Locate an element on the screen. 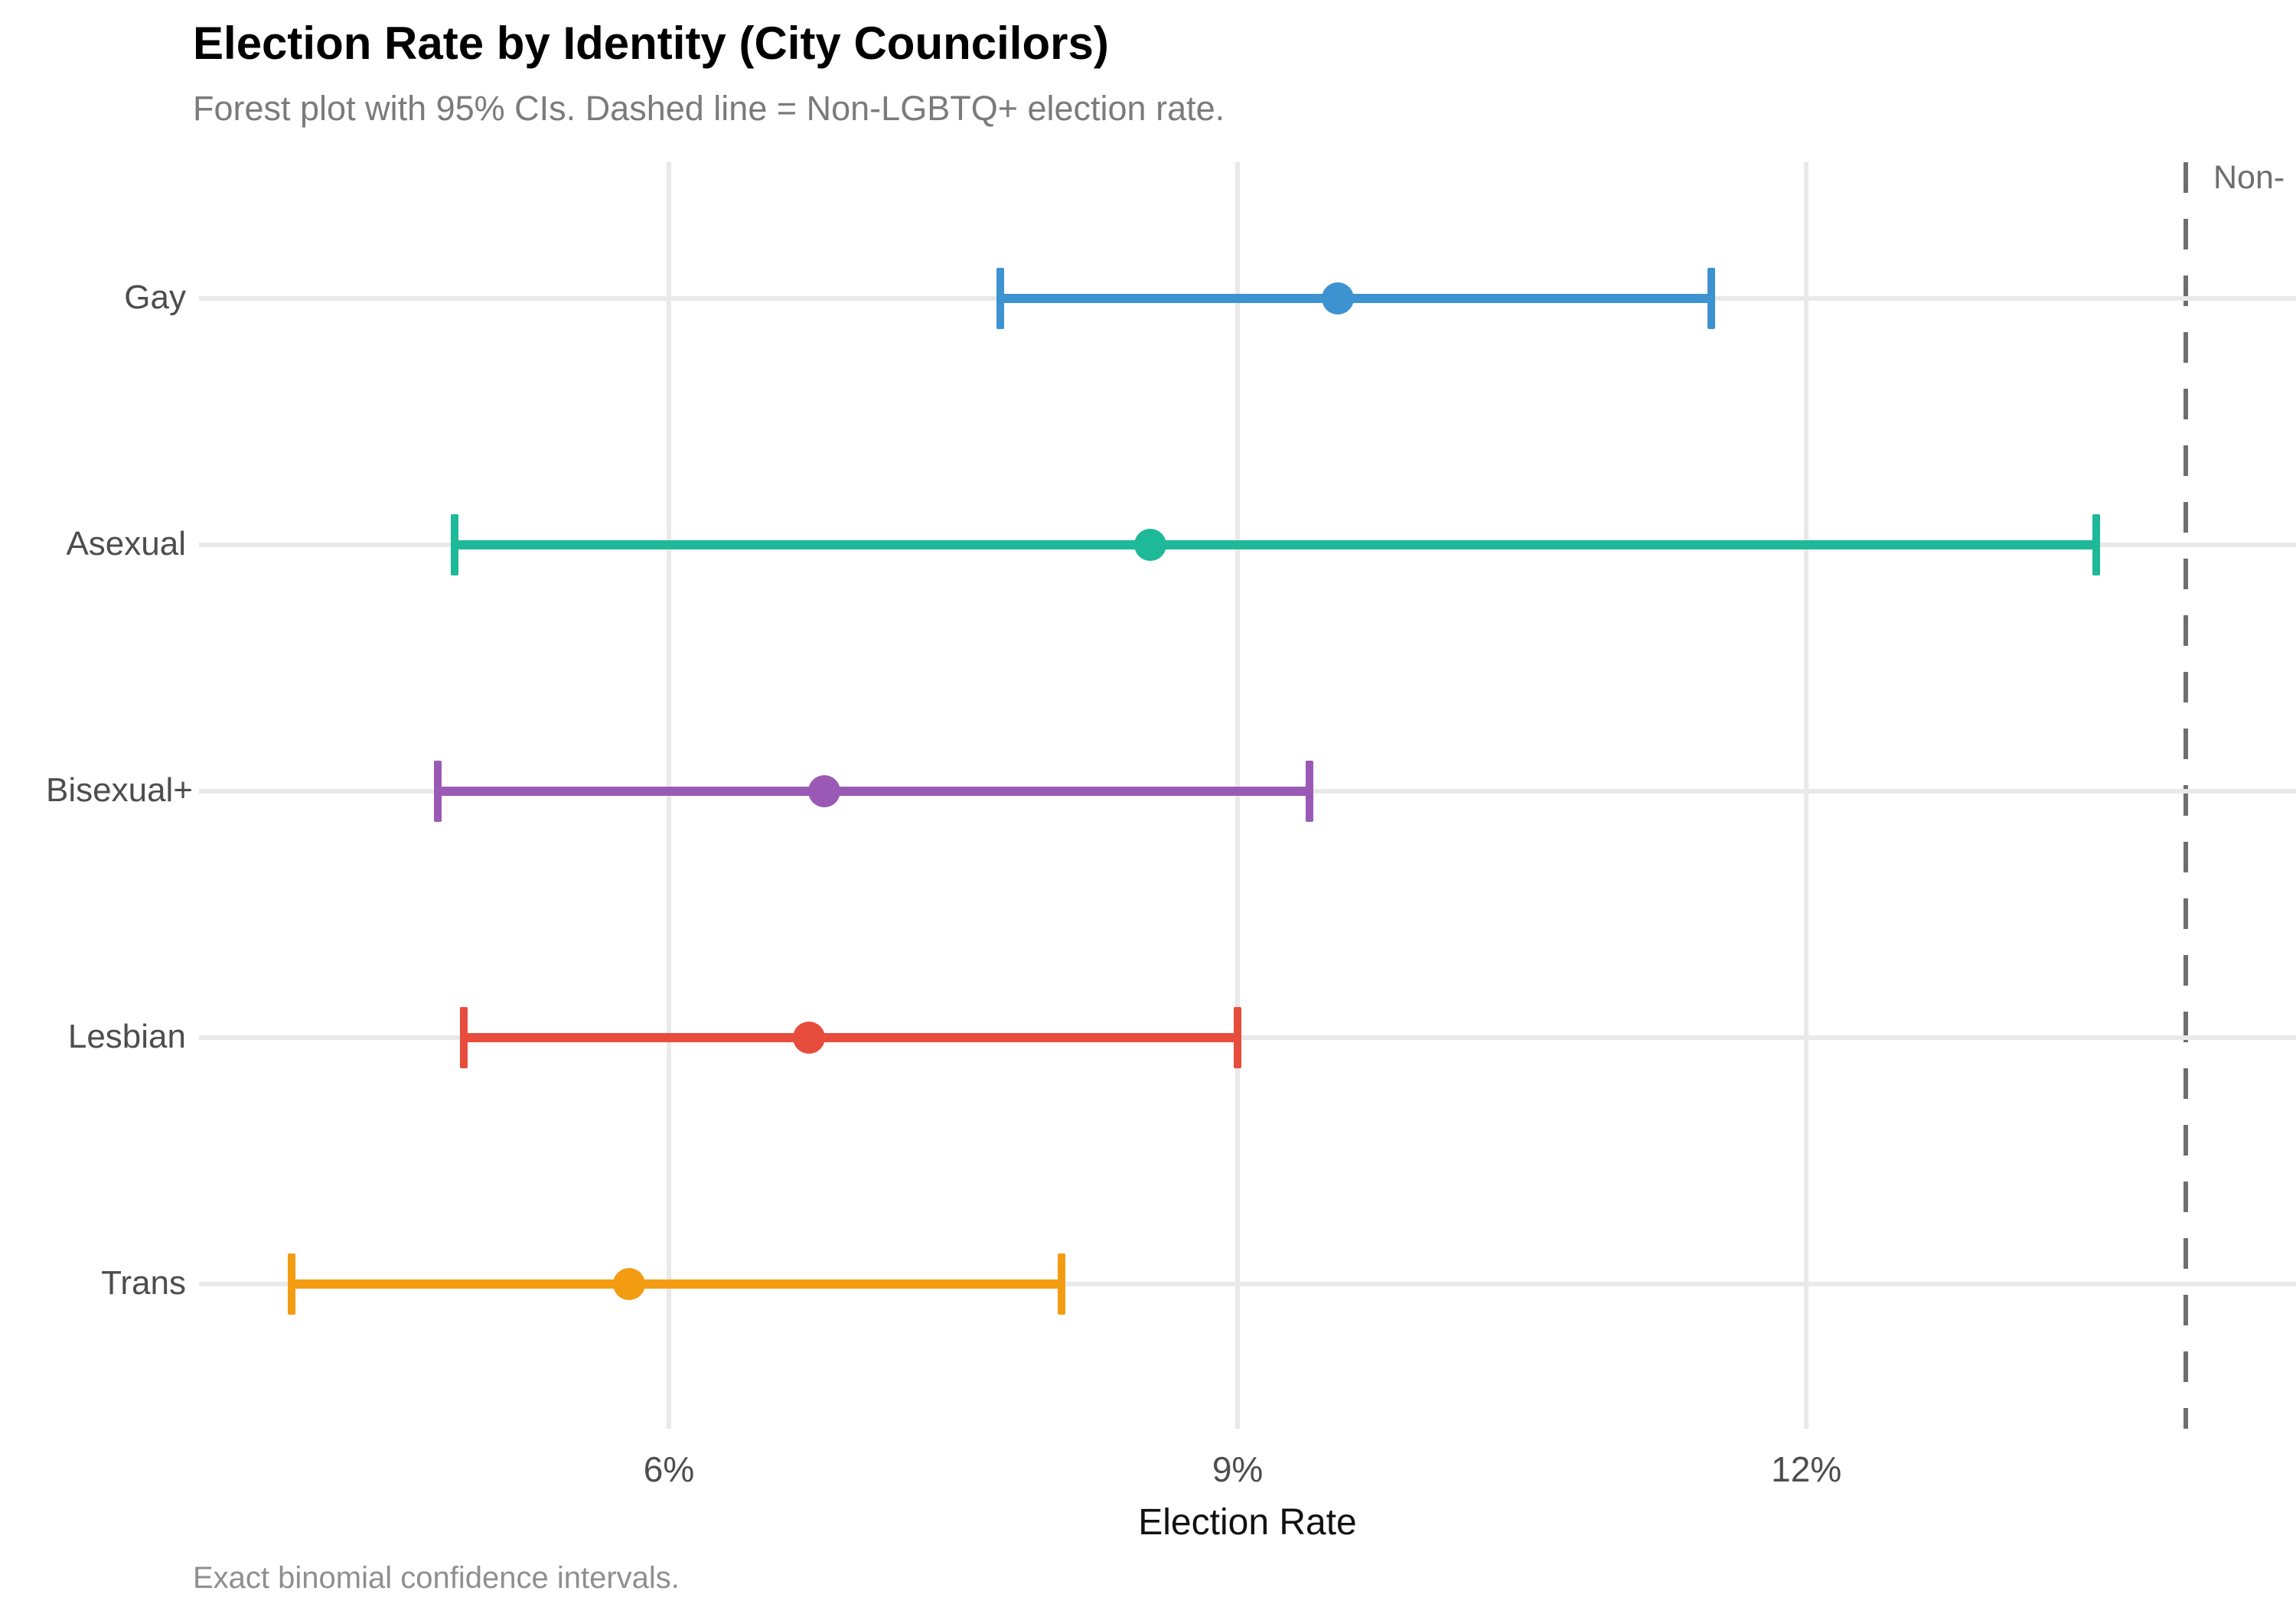 The width and height of the screenshot is (2296, 1607). y-axis-label-gay: Gay is located at coordinates (155, 297).